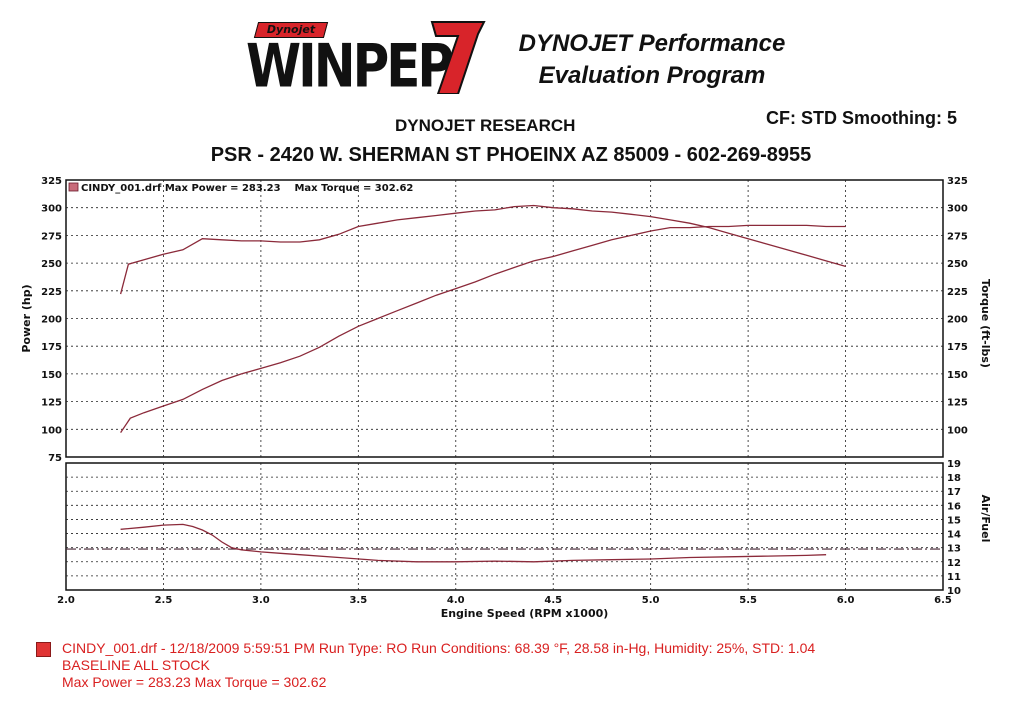 This screenshot has width=1022, height=723. Describe the element at coordinates (943, 600) in the screenshot. I see `x-tick-label: 6.5` at that location.